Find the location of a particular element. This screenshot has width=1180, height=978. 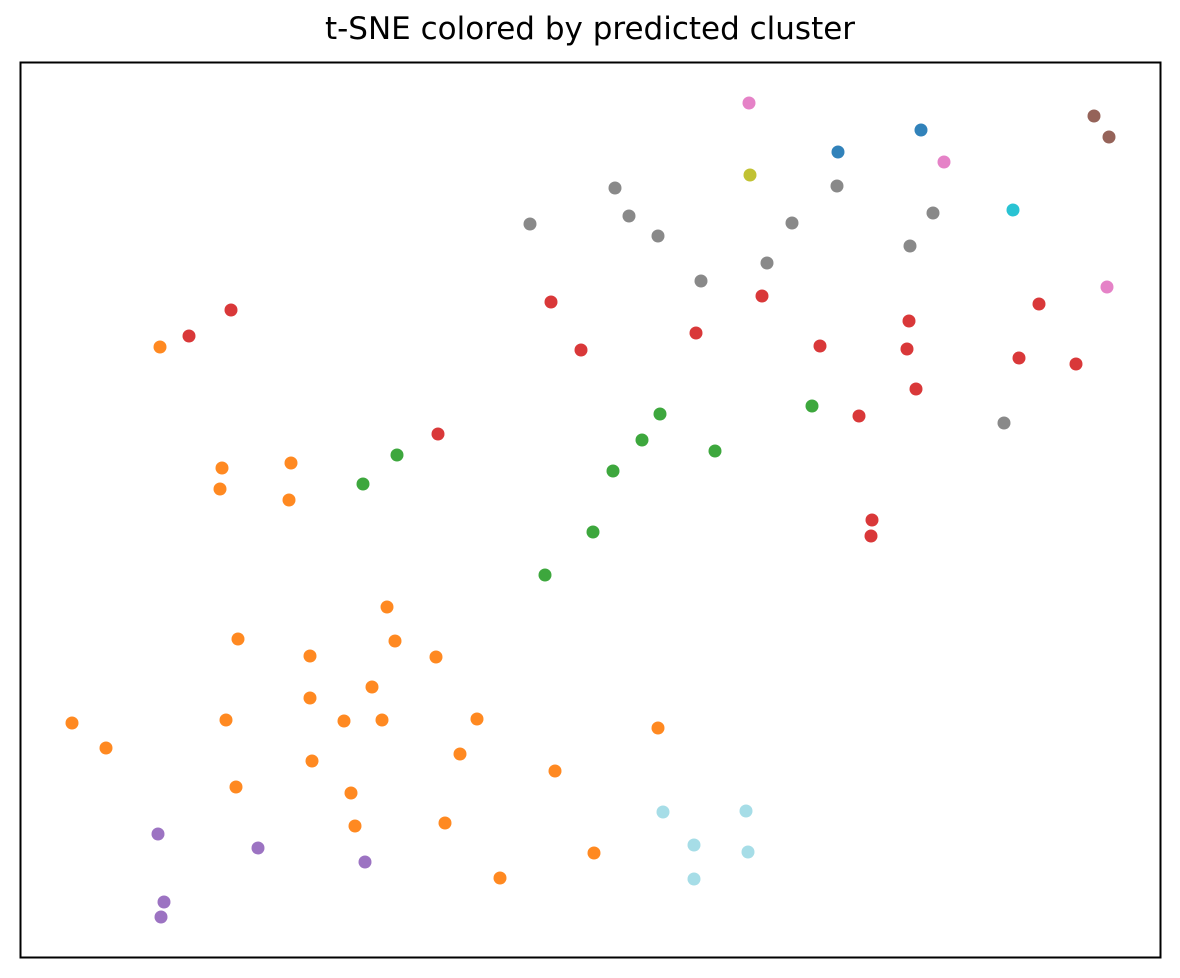

chart-title: t-SNE colored by predicted cluster is located at coordinates (590, 29).